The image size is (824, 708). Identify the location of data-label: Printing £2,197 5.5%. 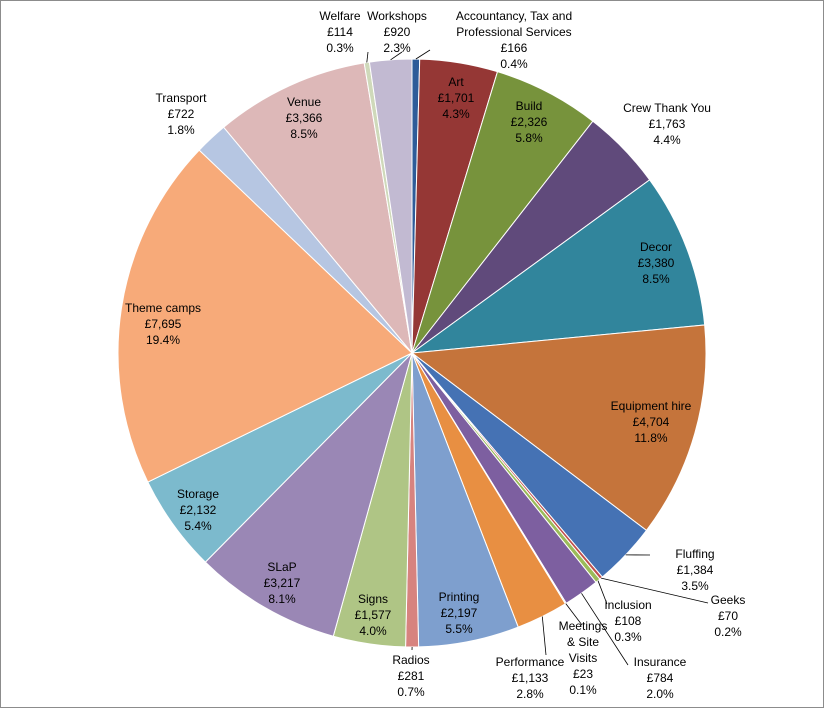
(459, 613).